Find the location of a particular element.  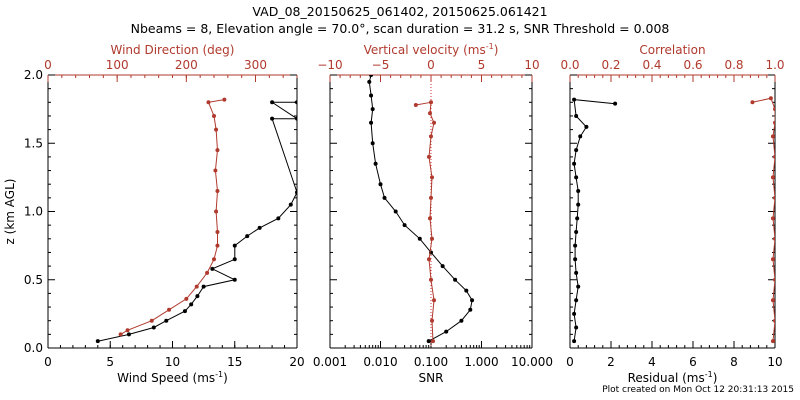

x-axis-title: Wind Speed (ms-1) is located at coordinates (172, 377).